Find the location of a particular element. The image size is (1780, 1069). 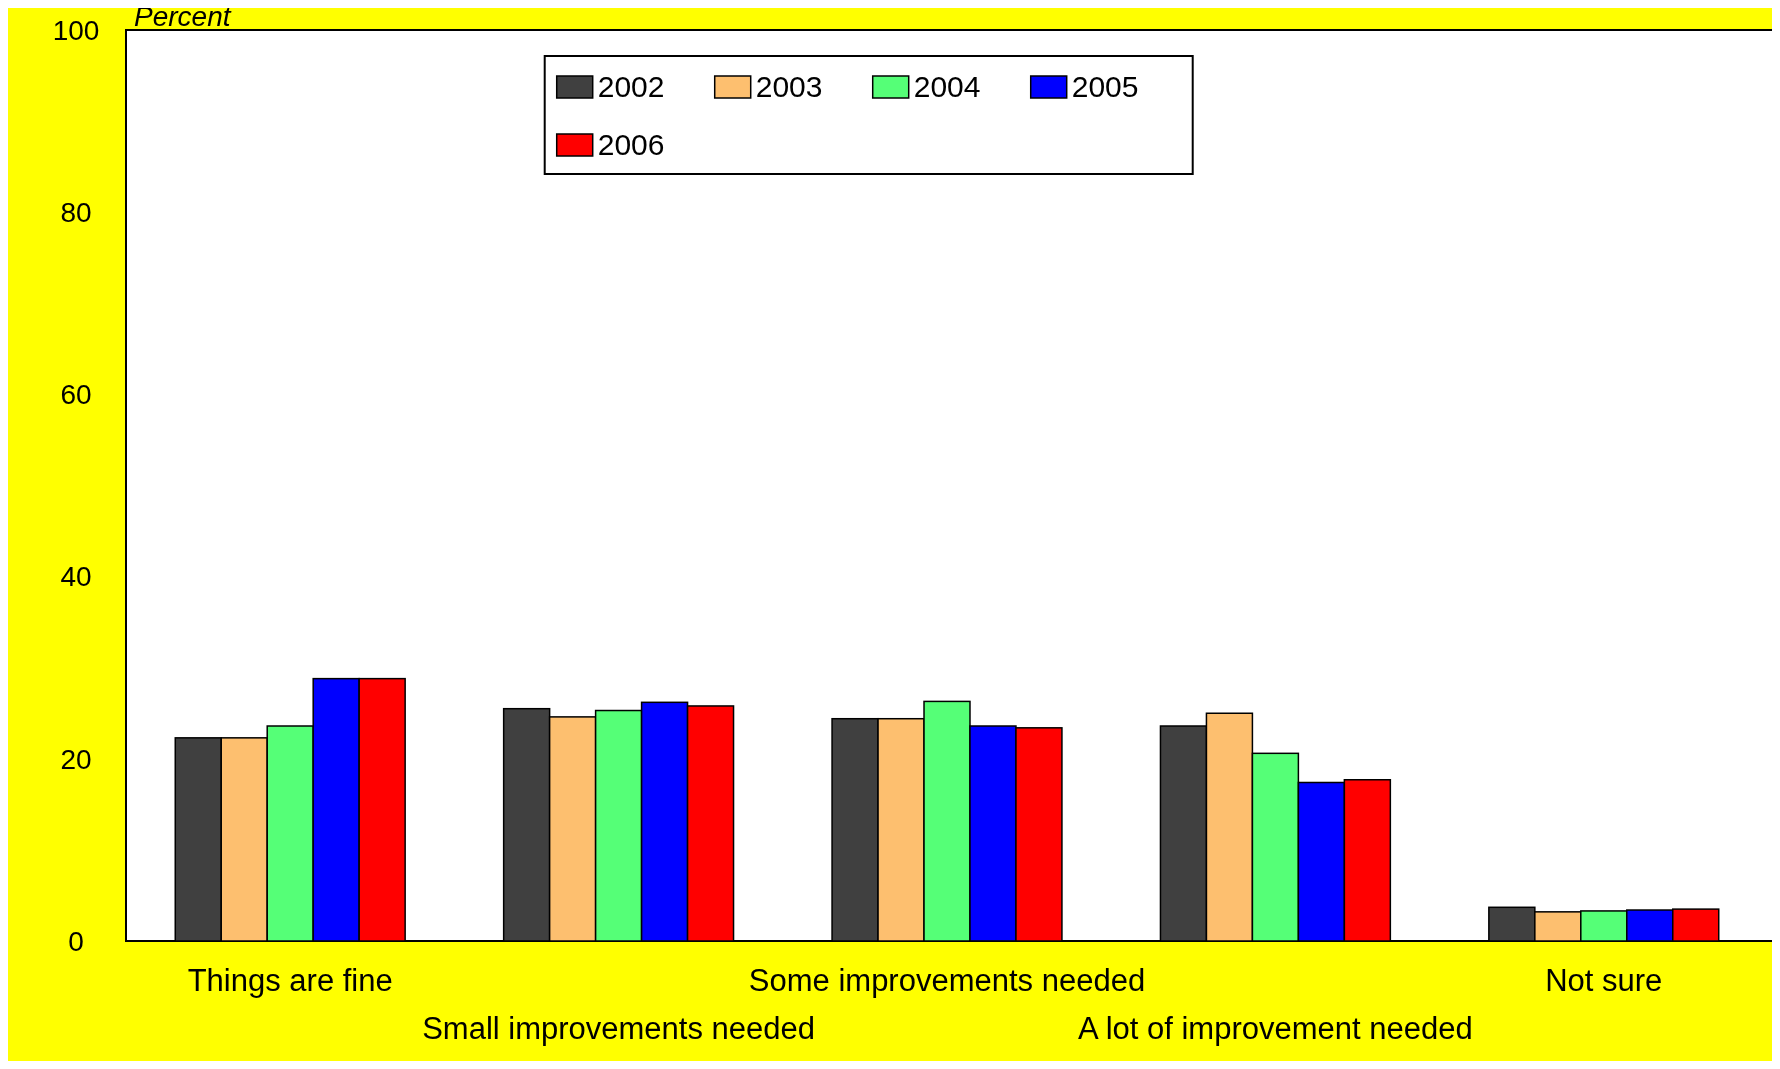

x-tick-label: A lot of improvement needed is located at coordinates (1275, 1028).